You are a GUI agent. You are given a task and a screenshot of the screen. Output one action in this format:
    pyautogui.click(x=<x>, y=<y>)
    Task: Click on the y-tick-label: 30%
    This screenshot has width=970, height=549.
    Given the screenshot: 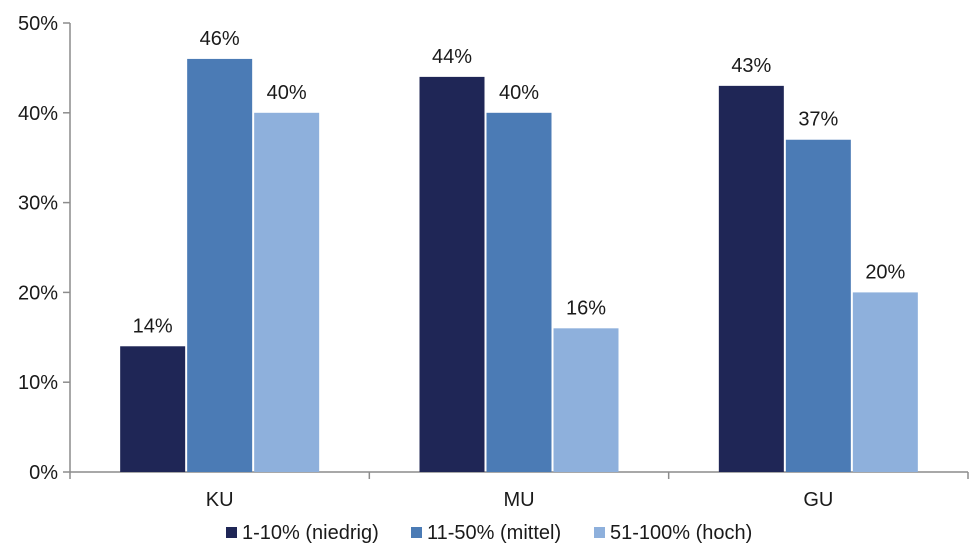 What is the action you would take?
    pyautogui.click(x=38, y=204)
    